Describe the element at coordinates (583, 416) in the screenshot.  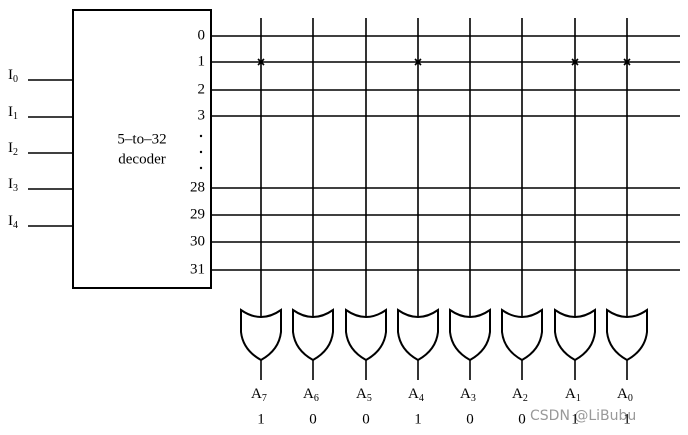
I see `watermark: CSDN @LiBubu` at that location.